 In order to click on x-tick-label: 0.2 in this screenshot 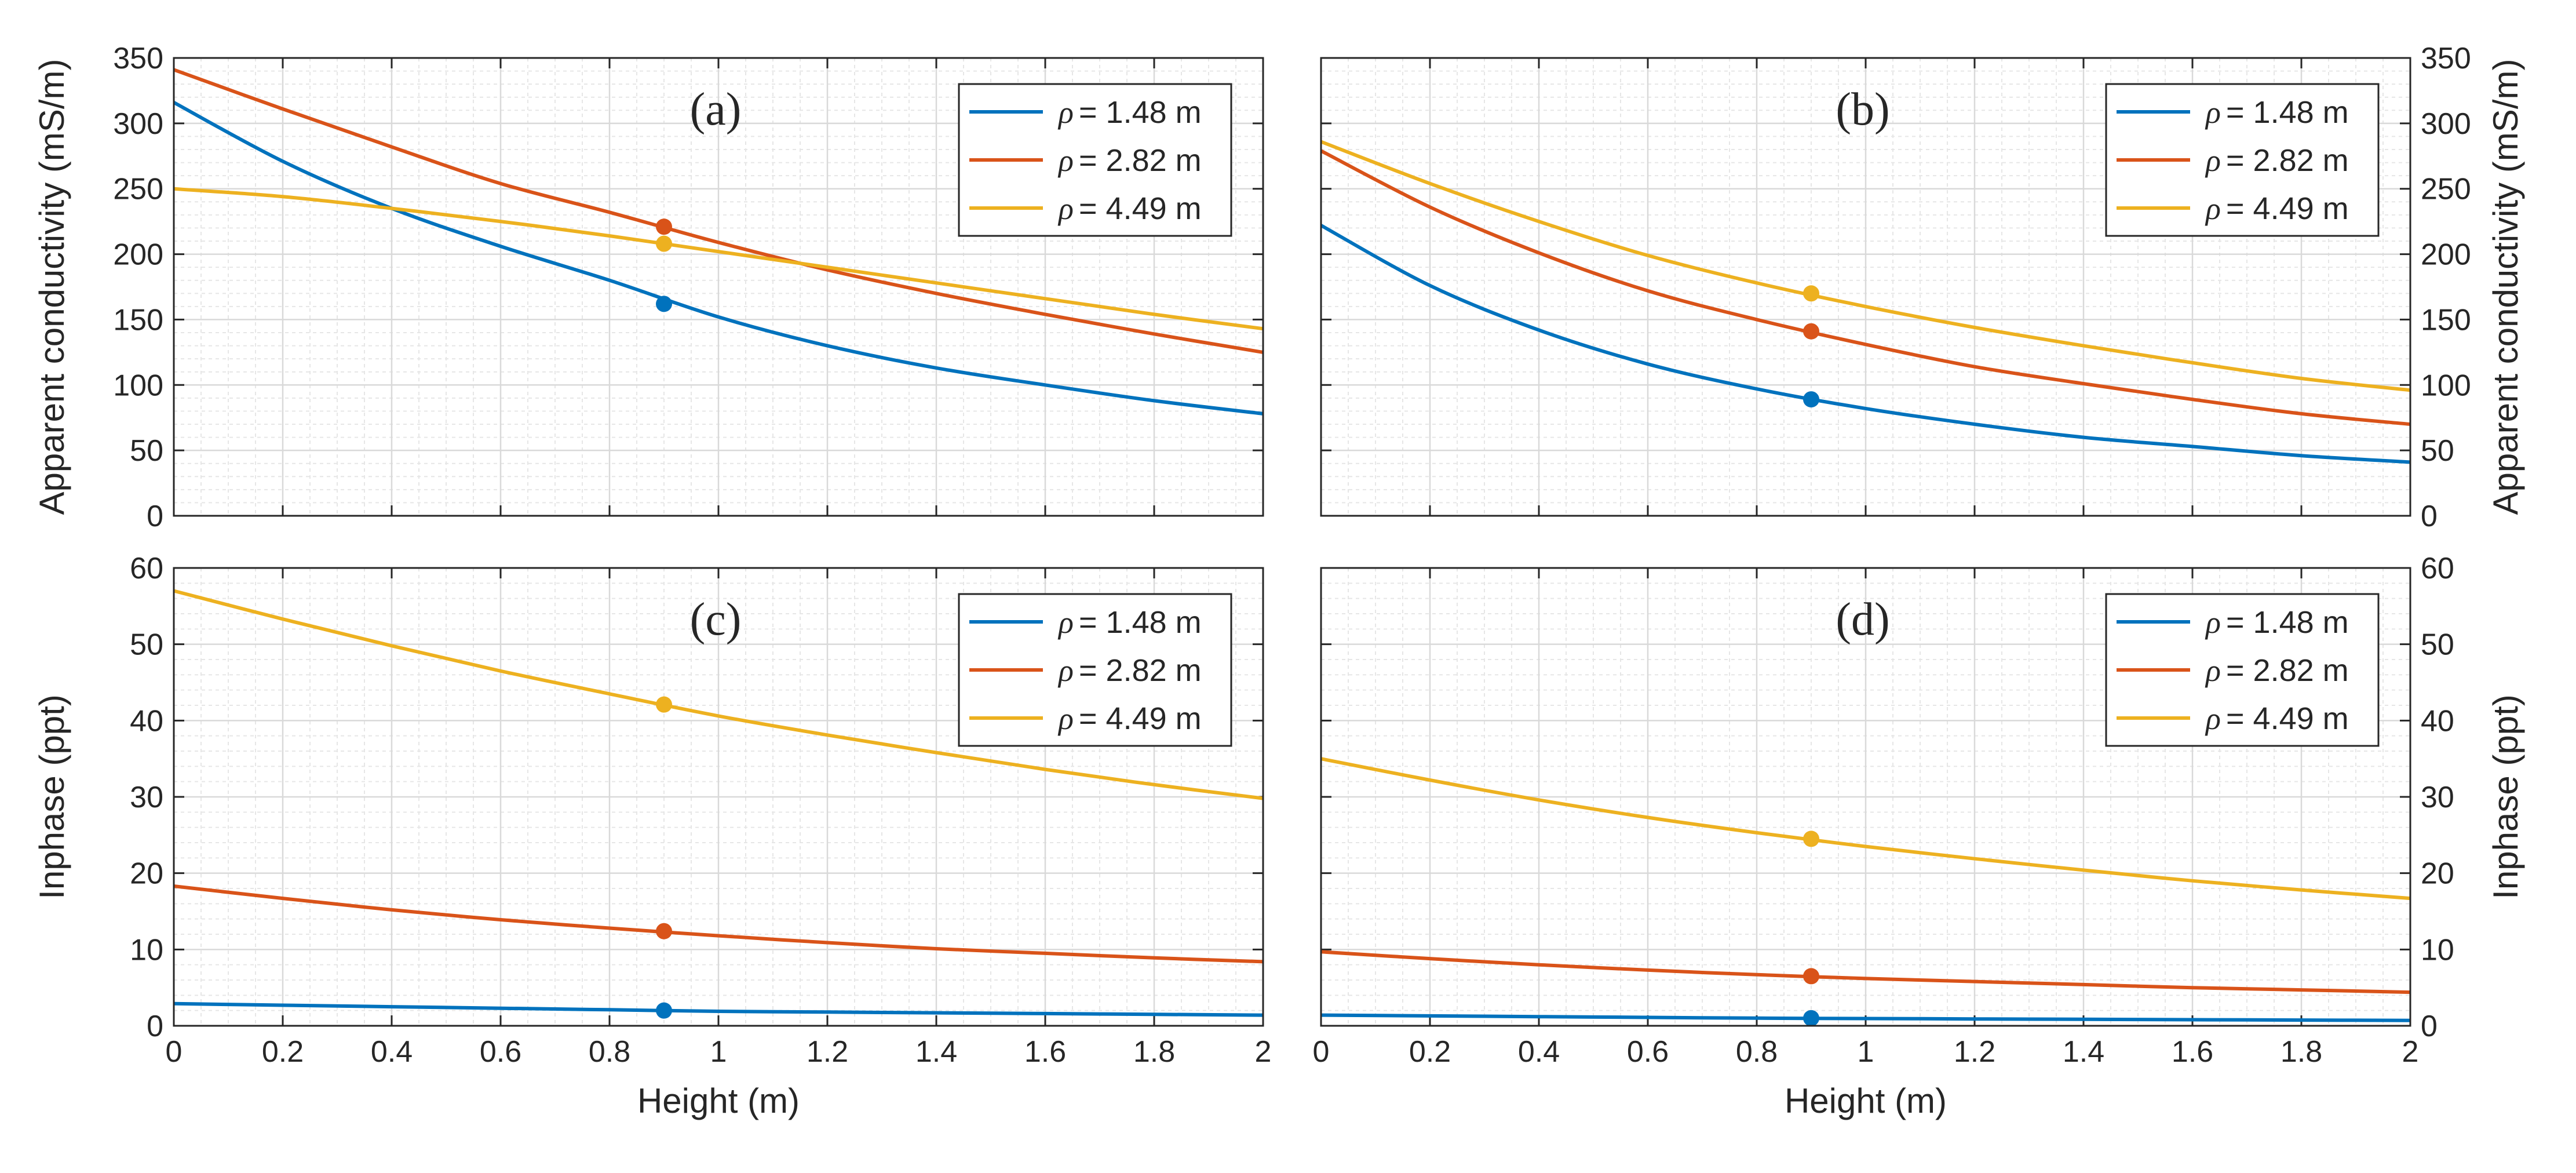, I will do `click(283, 1052)`.